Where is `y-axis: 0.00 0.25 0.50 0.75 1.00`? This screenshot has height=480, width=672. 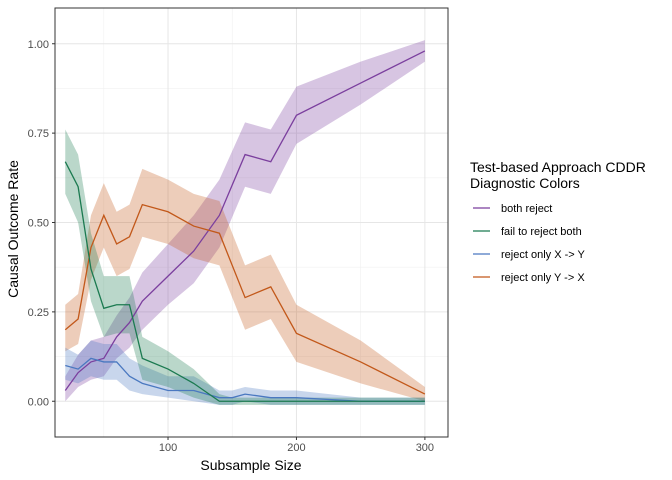 y-axis: 0.00 0.25 0.50 0.75 1.00 is located at coordinates (41, 223).